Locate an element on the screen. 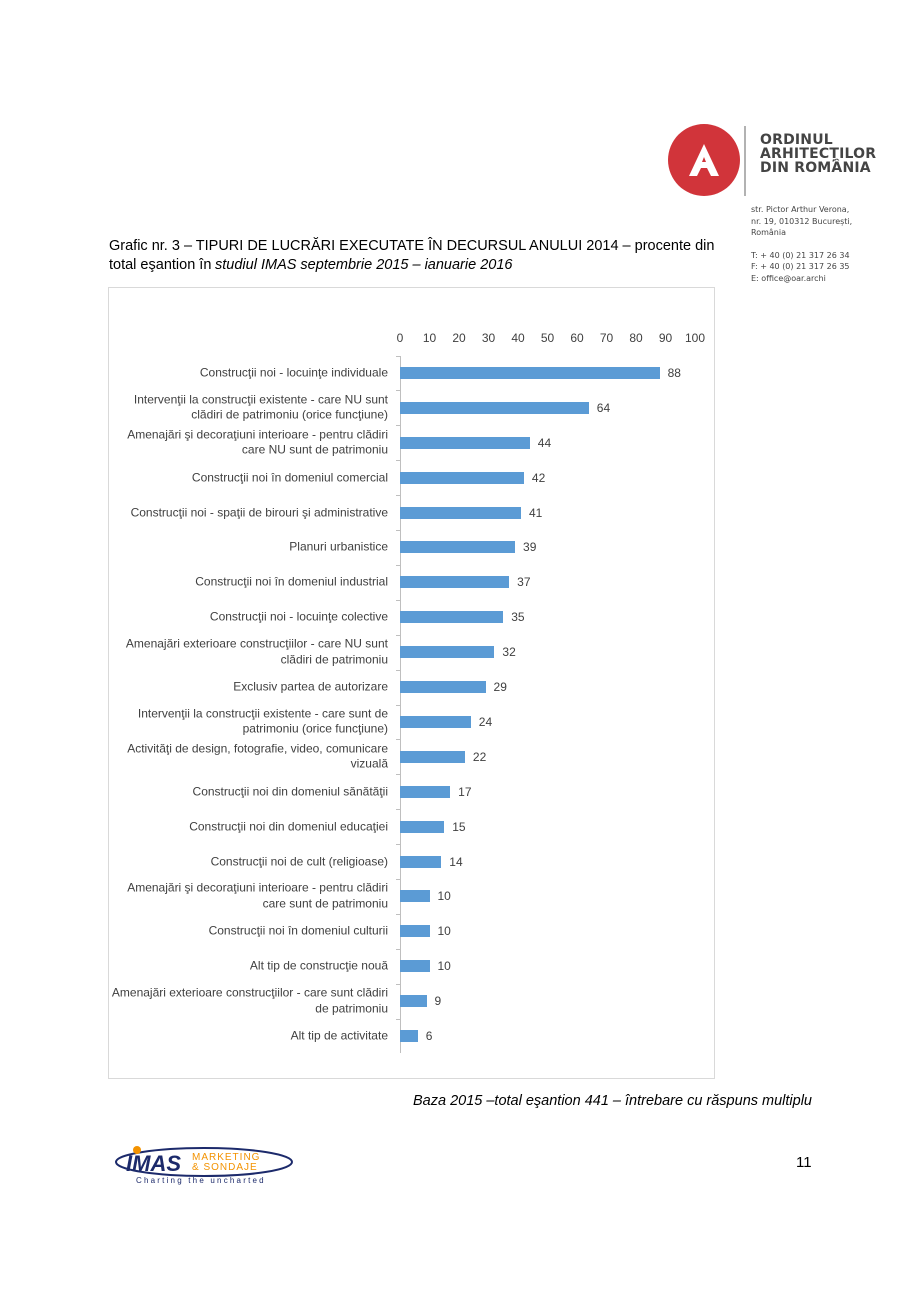  x-tick-label: 50 is located at coordinates (547, 338).